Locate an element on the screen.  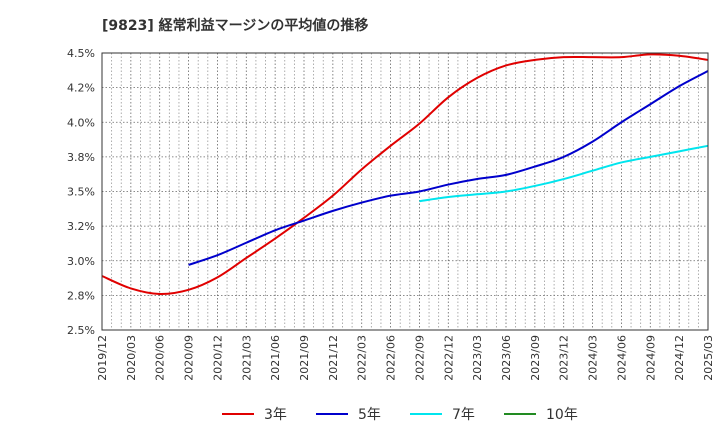
y-tick-label: 2.8% is located at coordinates (81, 295).